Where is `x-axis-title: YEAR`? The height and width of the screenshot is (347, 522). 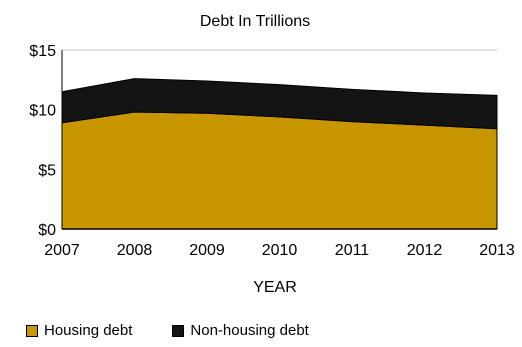
x-axis-title: YEAR is located at coordinates (275, 287).